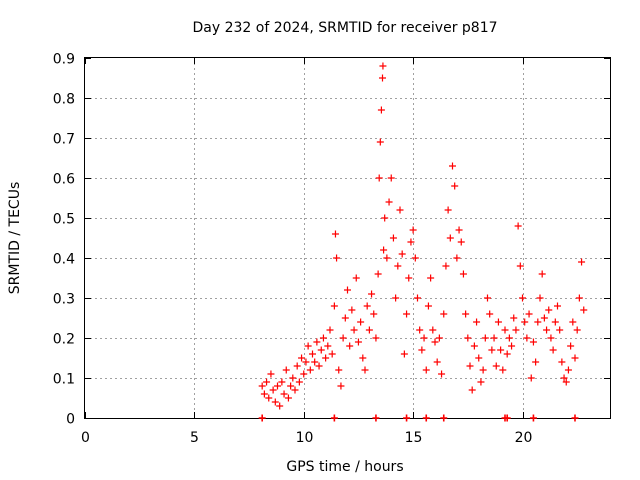 This screenshot has height=480, width=640. Describe the element at coordinates (64, 340) in the screenshot. I see `y-tick-label: 0.2` at that location.